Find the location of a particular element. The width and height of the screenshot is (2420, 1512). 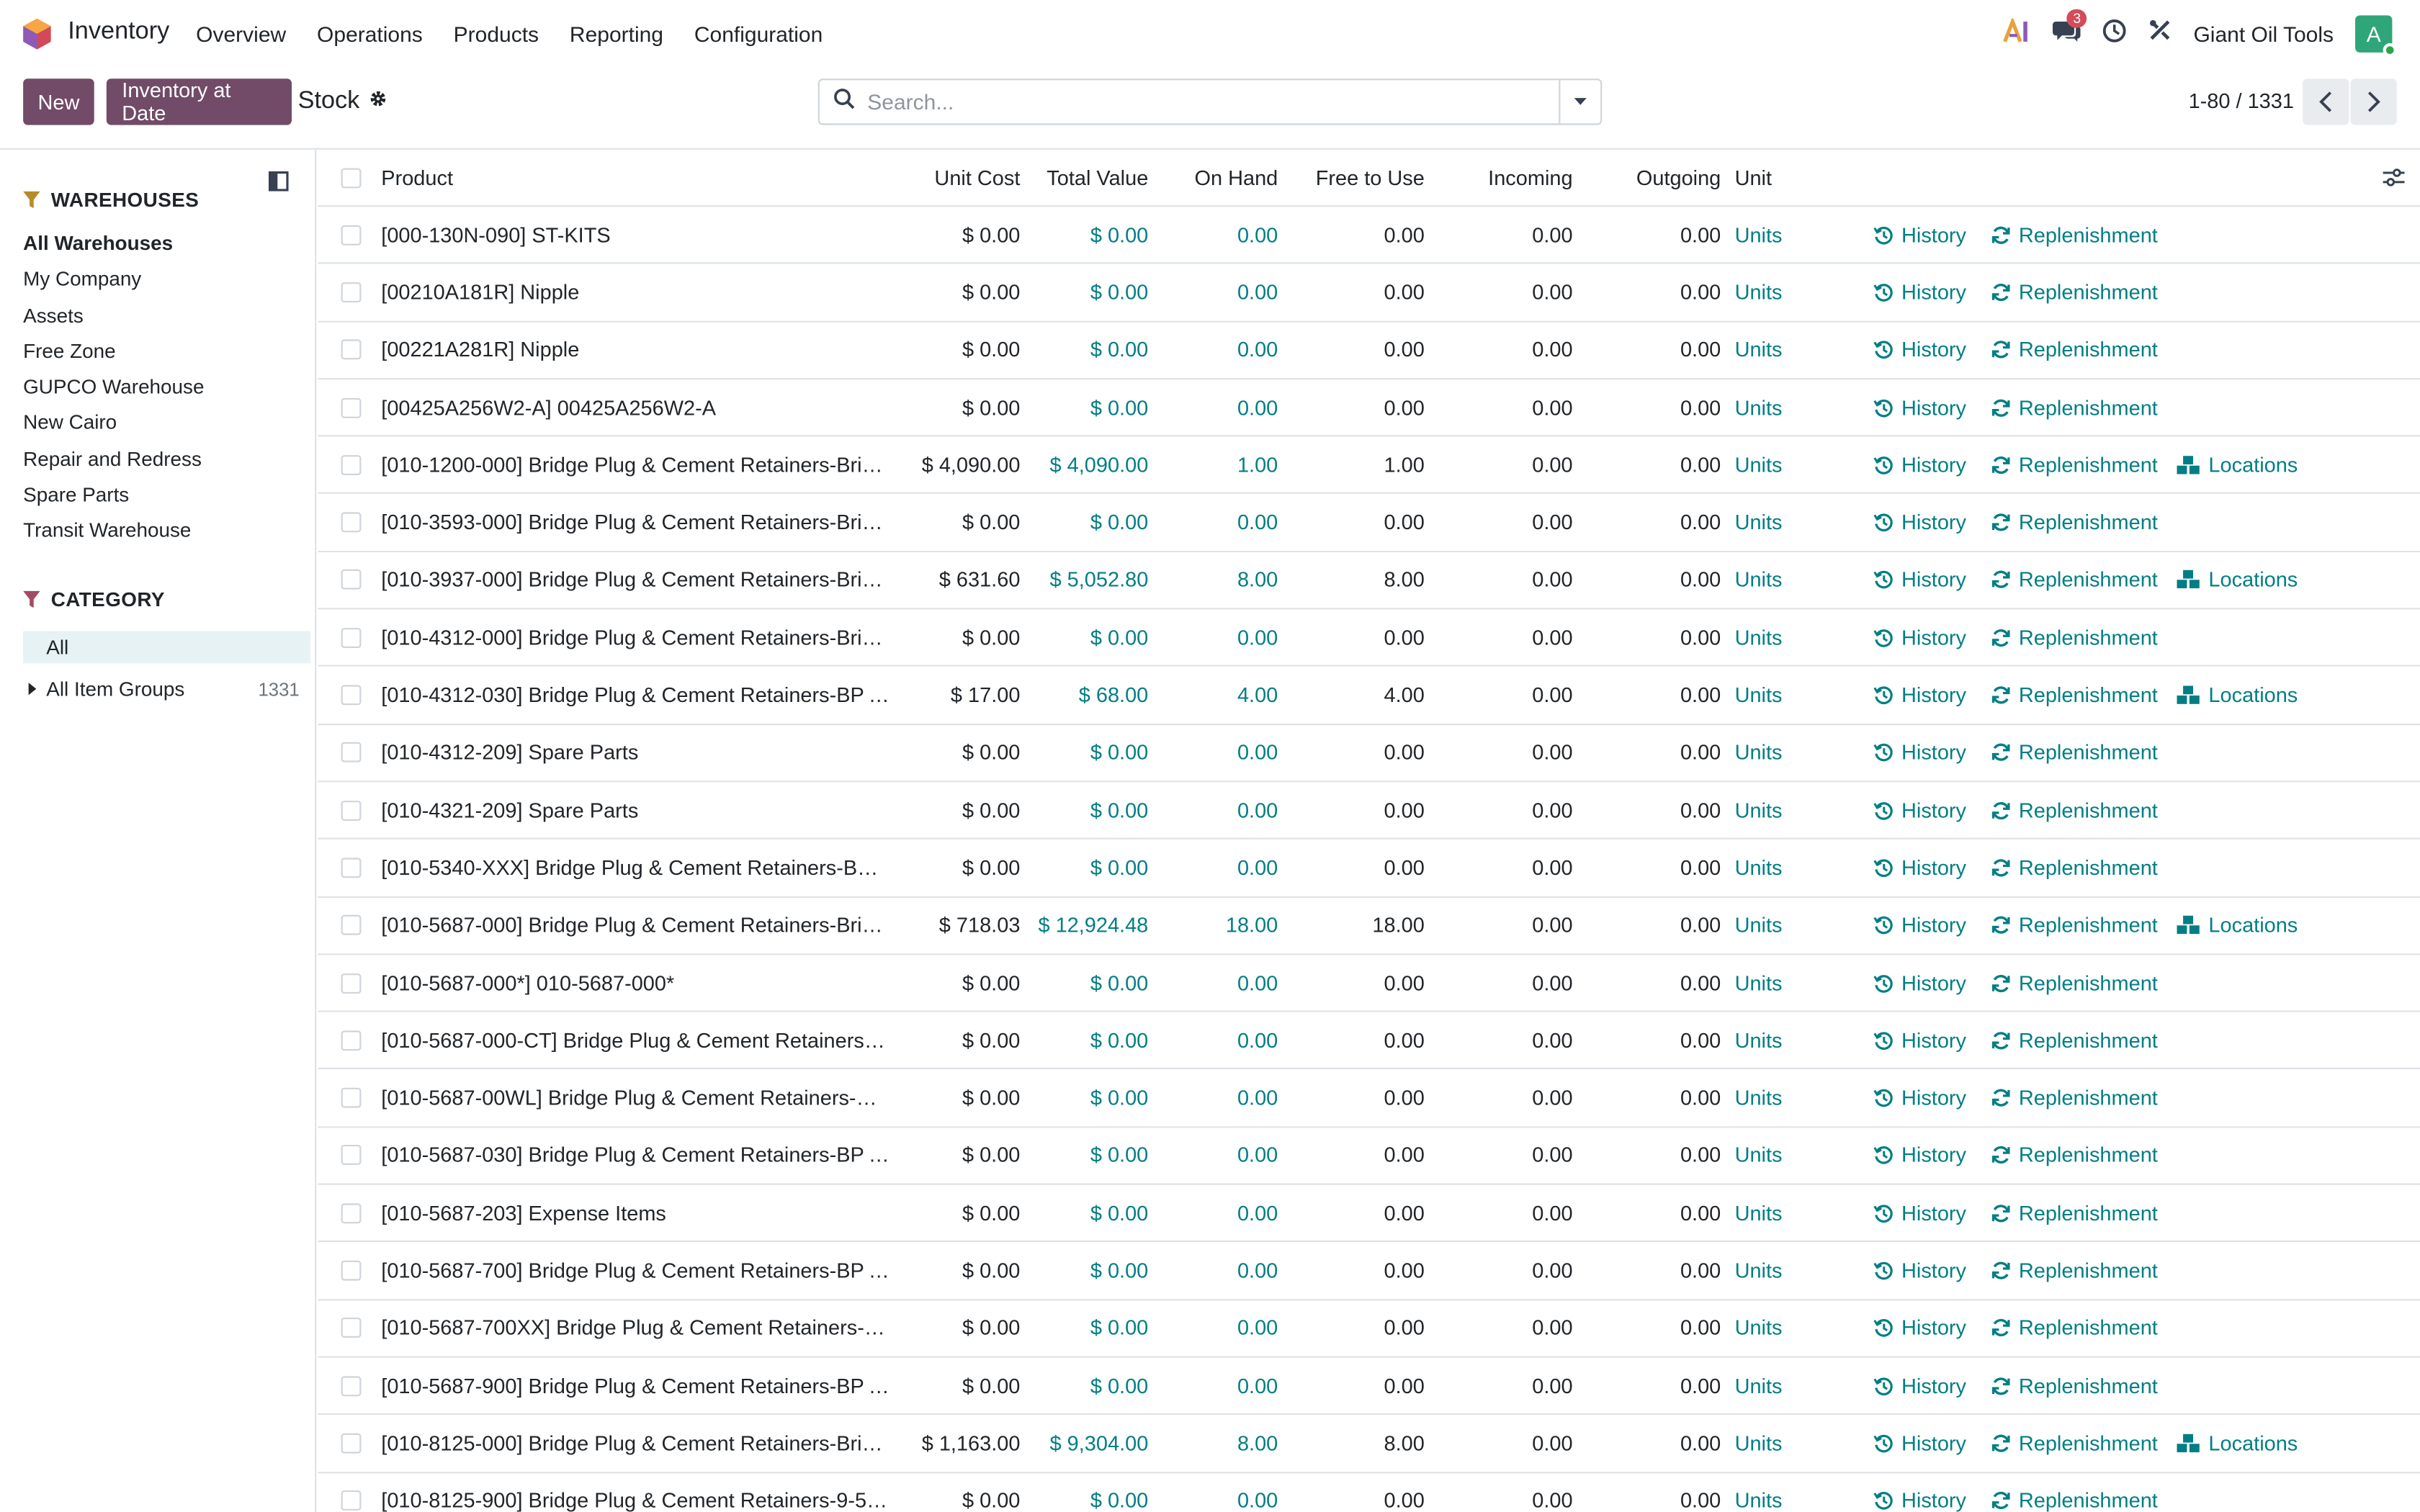

pager-previous-button is located at coordinates (2326, 101).